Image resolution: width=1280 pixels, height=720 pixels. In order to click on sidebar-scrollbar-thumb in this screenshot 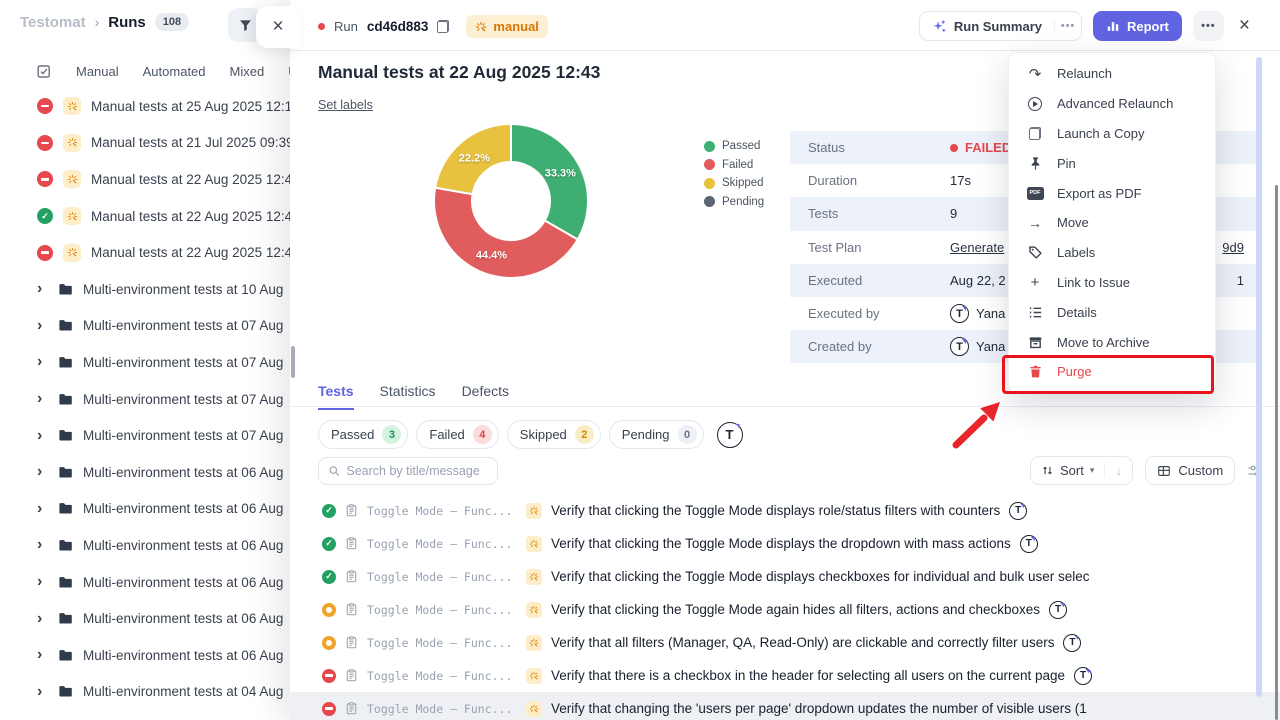, I will do `click(293, 362)`.